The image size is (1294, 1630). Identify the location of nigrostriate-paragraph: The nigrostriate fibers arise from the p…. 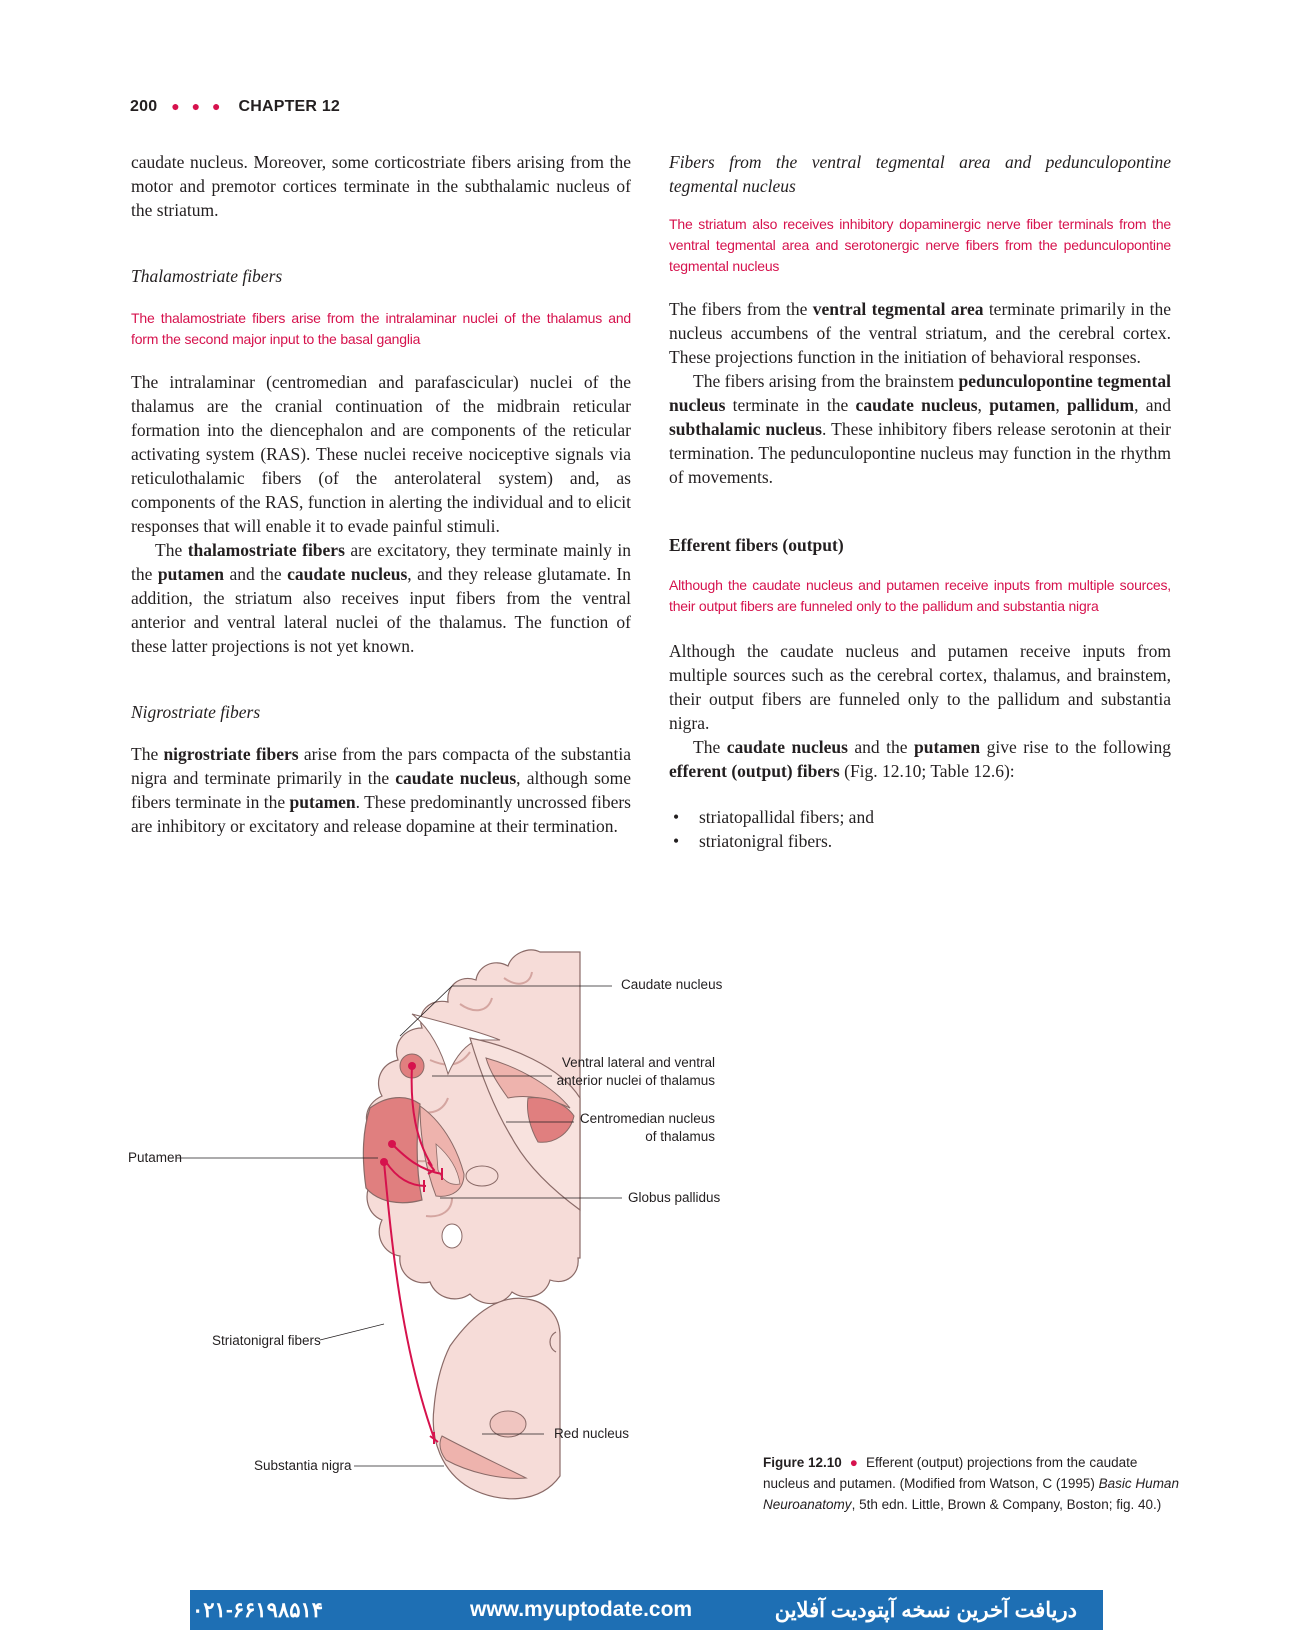
(381, 790).